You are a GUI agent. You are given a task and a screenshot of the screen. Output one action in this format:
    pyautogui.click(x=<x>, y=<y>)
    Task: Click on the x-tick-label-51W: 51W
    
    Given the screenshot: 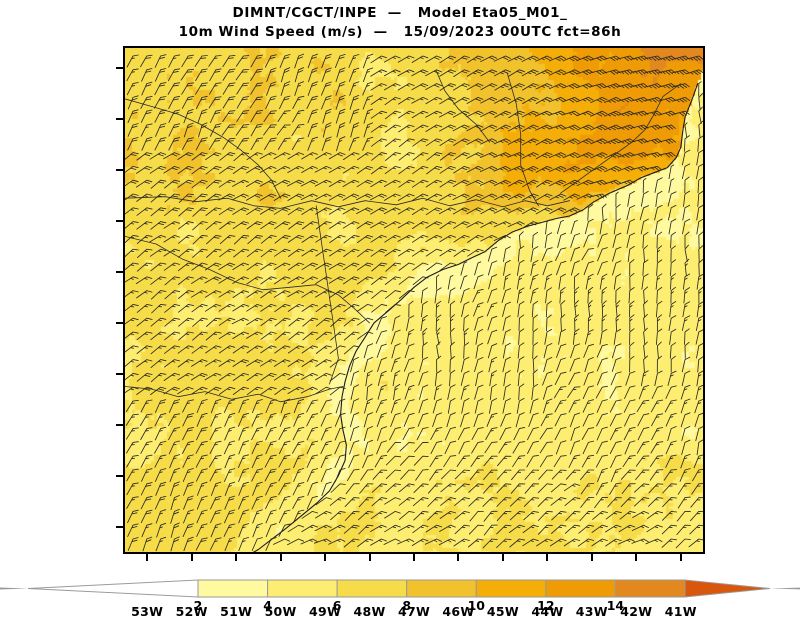 What is the action you would take?
    pyautogui.click(x=236, y=611)
    